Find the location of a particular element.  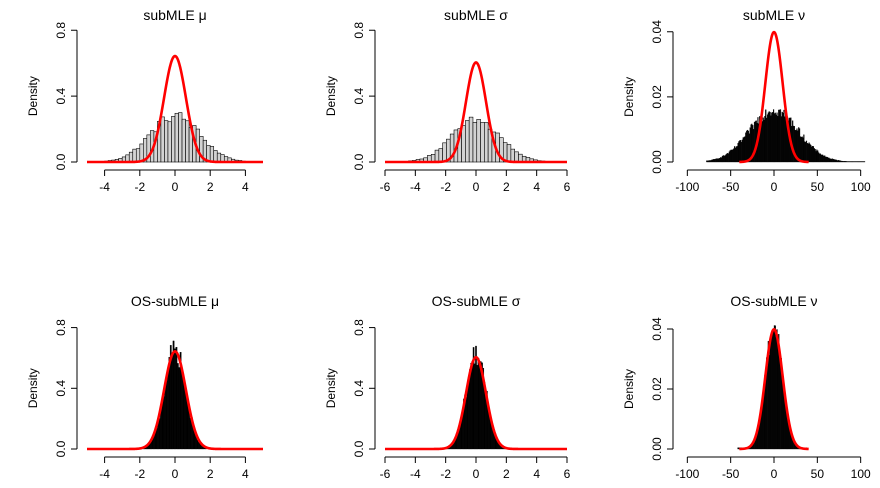

panel-5: OS-subMLE σ -6 -4 -2 0 2 4 6 0.0 0.4 0.8 Density is located at coordinates (447, 387).